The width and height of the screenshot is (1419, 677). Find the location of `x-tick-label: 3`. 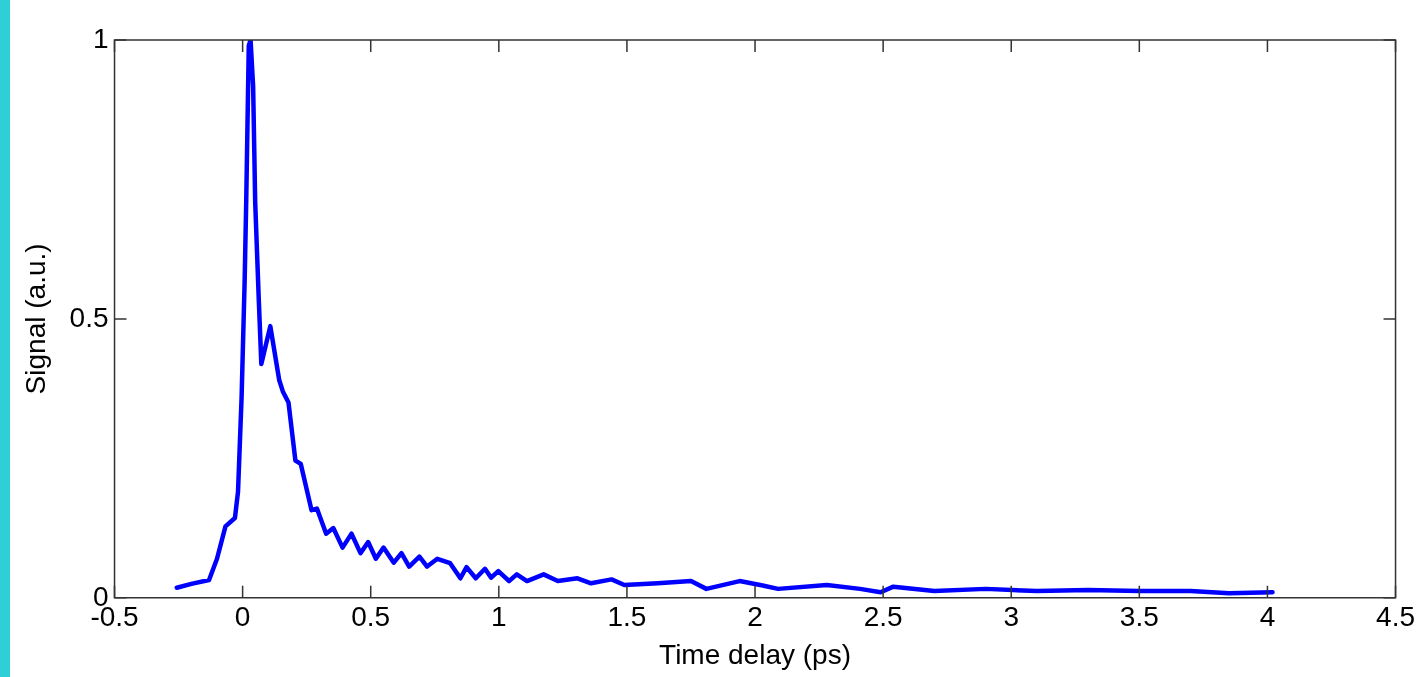

x-tick-label: 3 is located at coordinates (1011, 617).